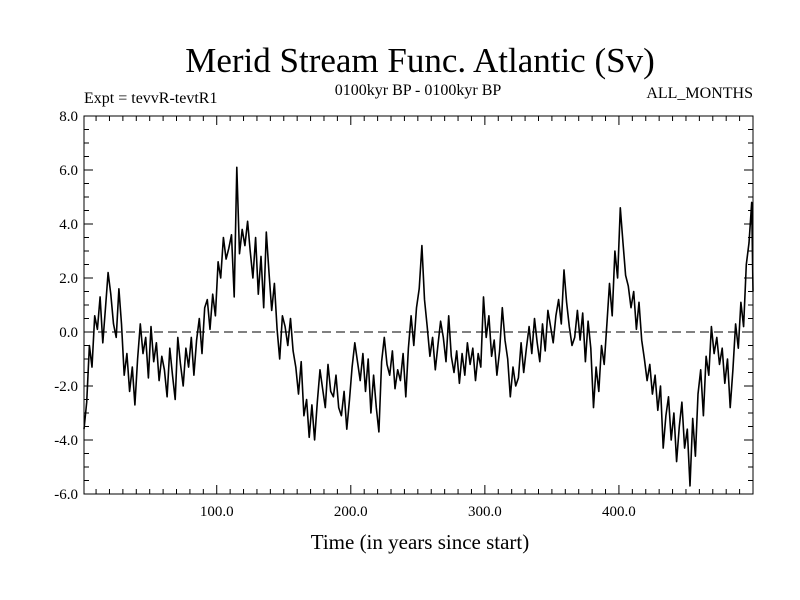  I want to click on y-tick-label: 2.0, so click(68, 279).